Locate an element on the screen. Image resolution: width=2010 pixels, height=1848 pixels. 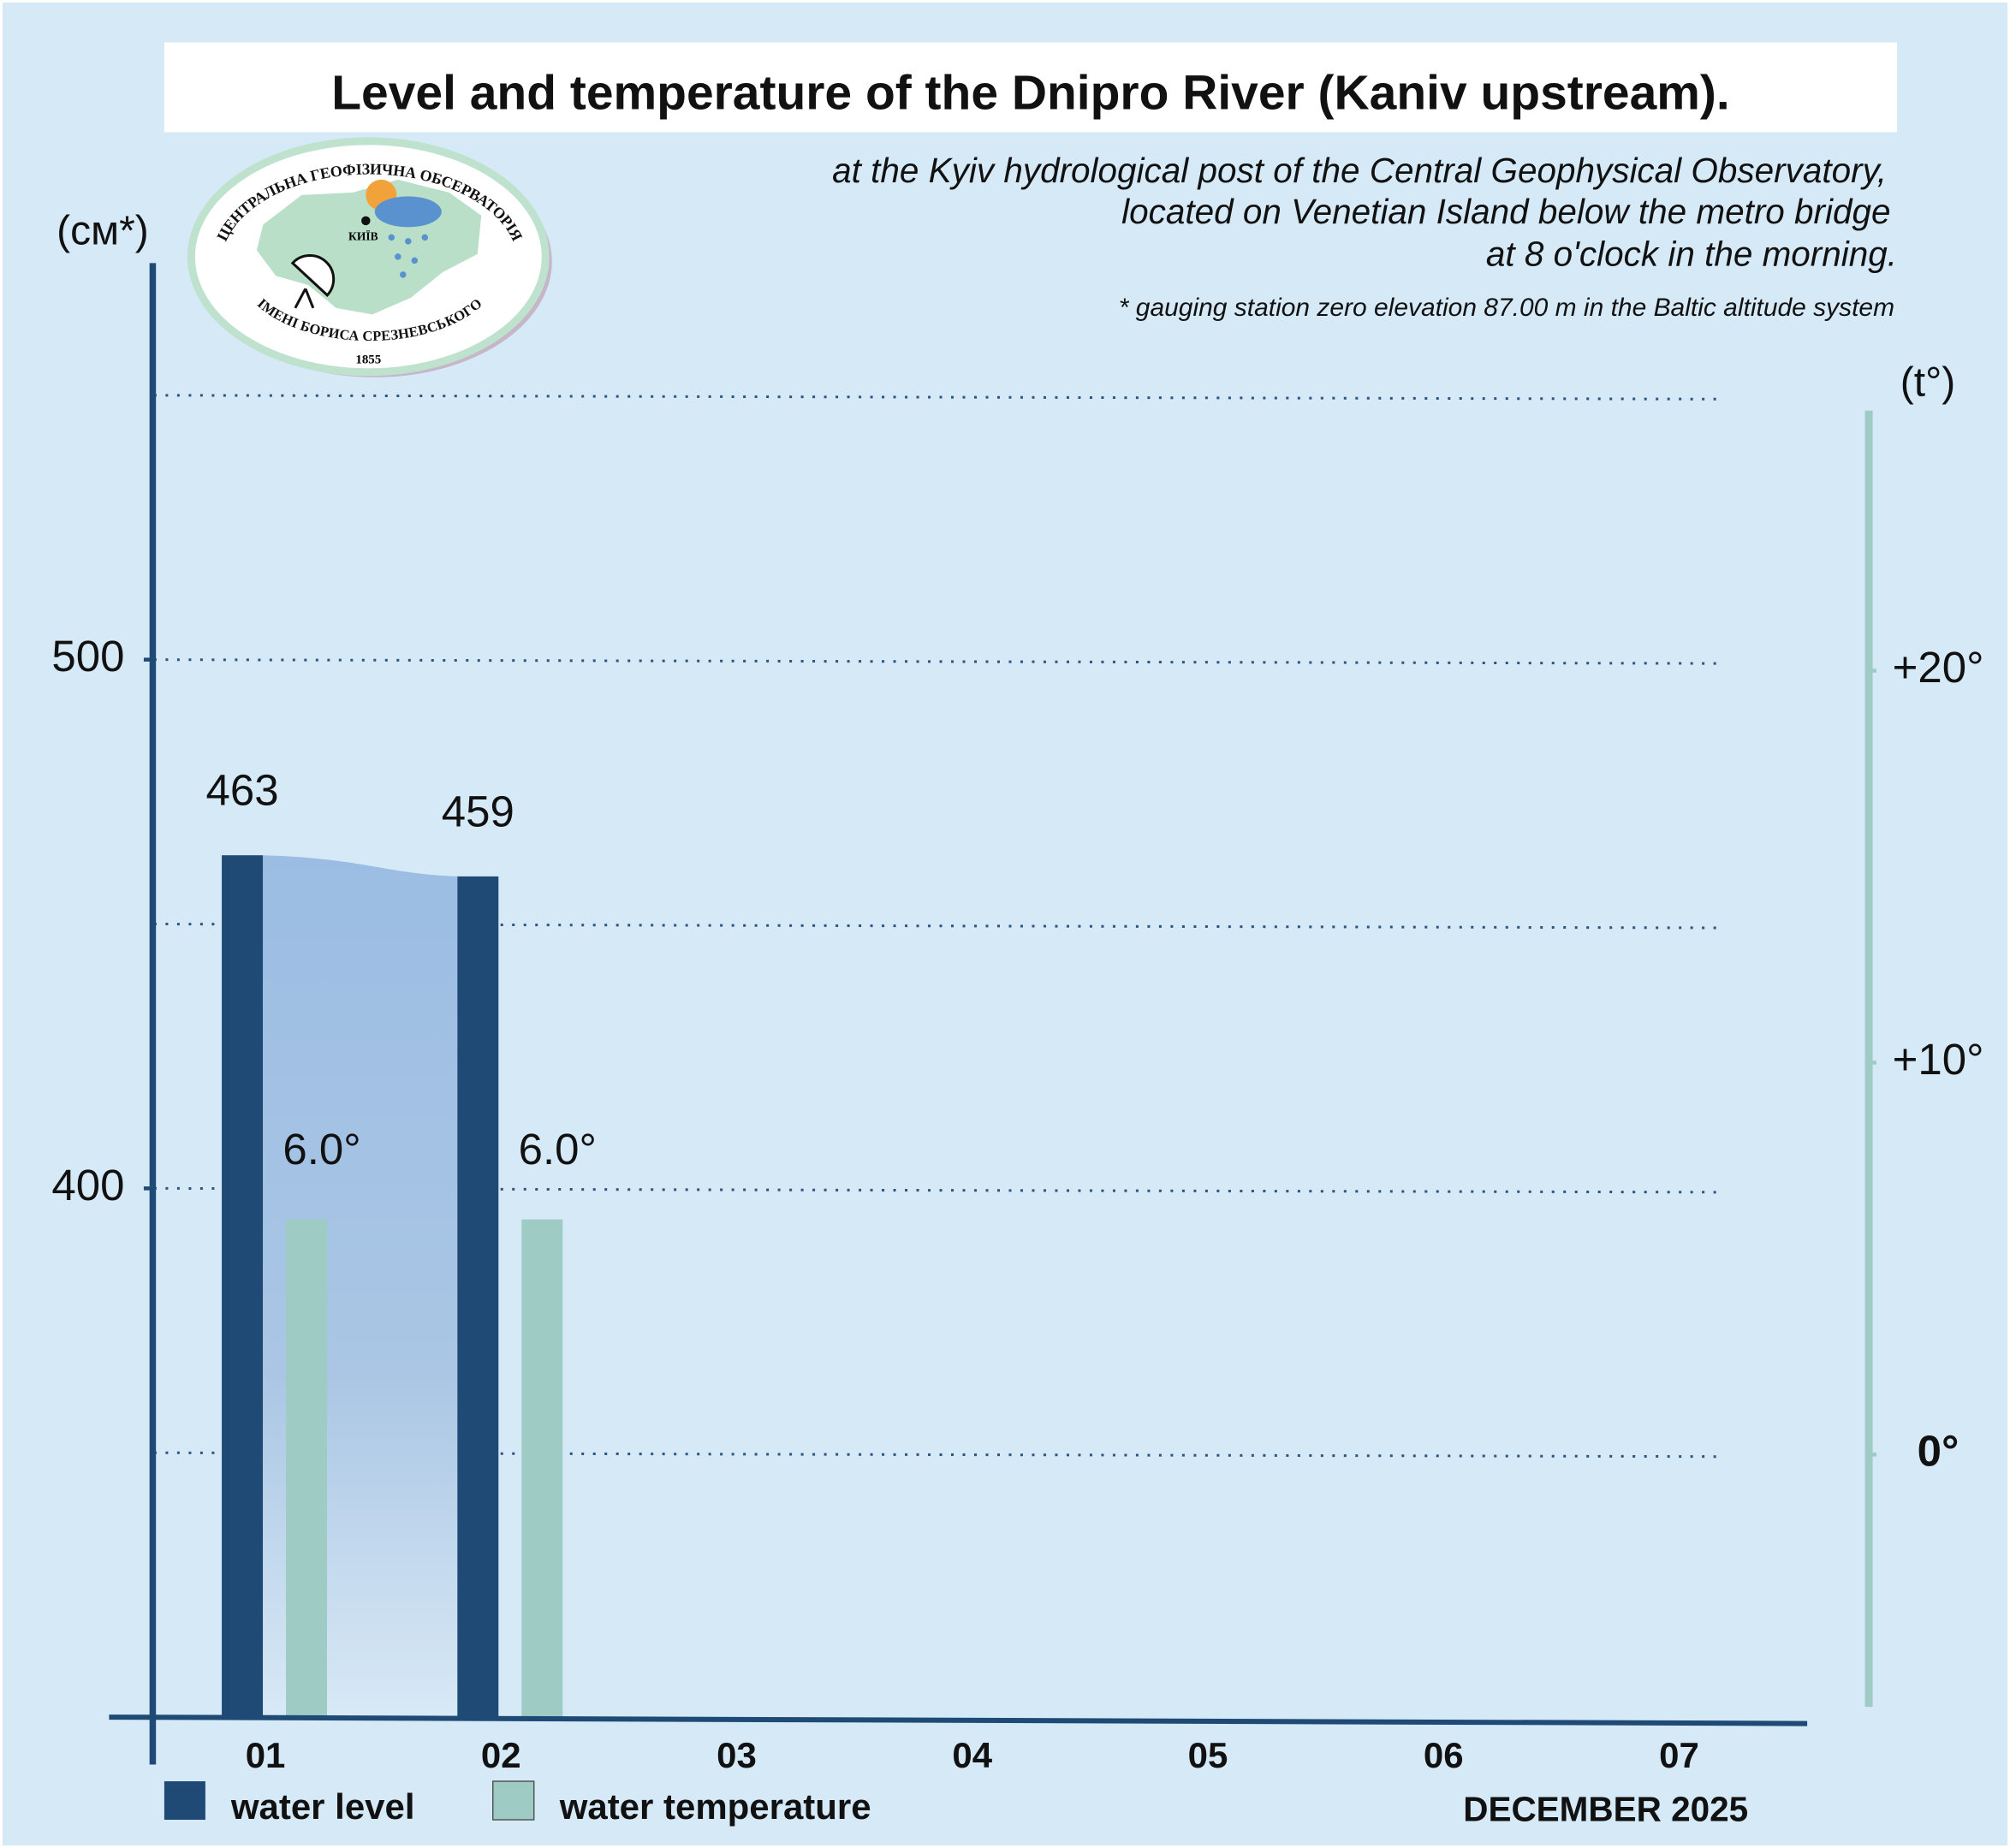
y2-tick-label: 0° is located at coordinates (1938, 1452).